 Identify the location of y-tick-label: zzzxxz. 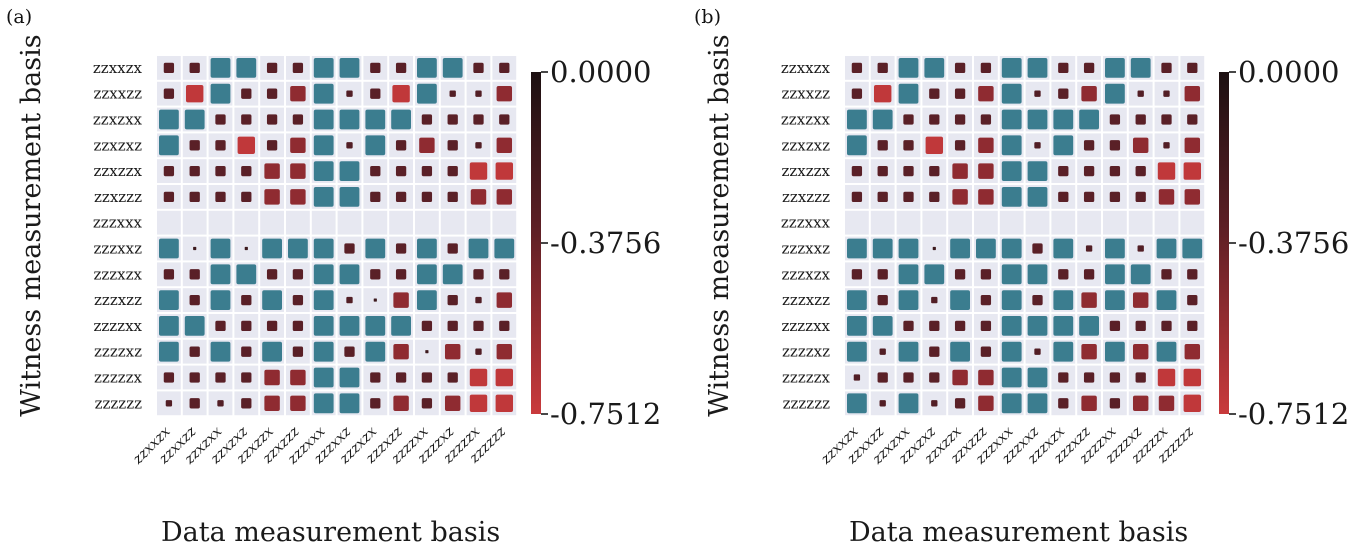
(117, 249).